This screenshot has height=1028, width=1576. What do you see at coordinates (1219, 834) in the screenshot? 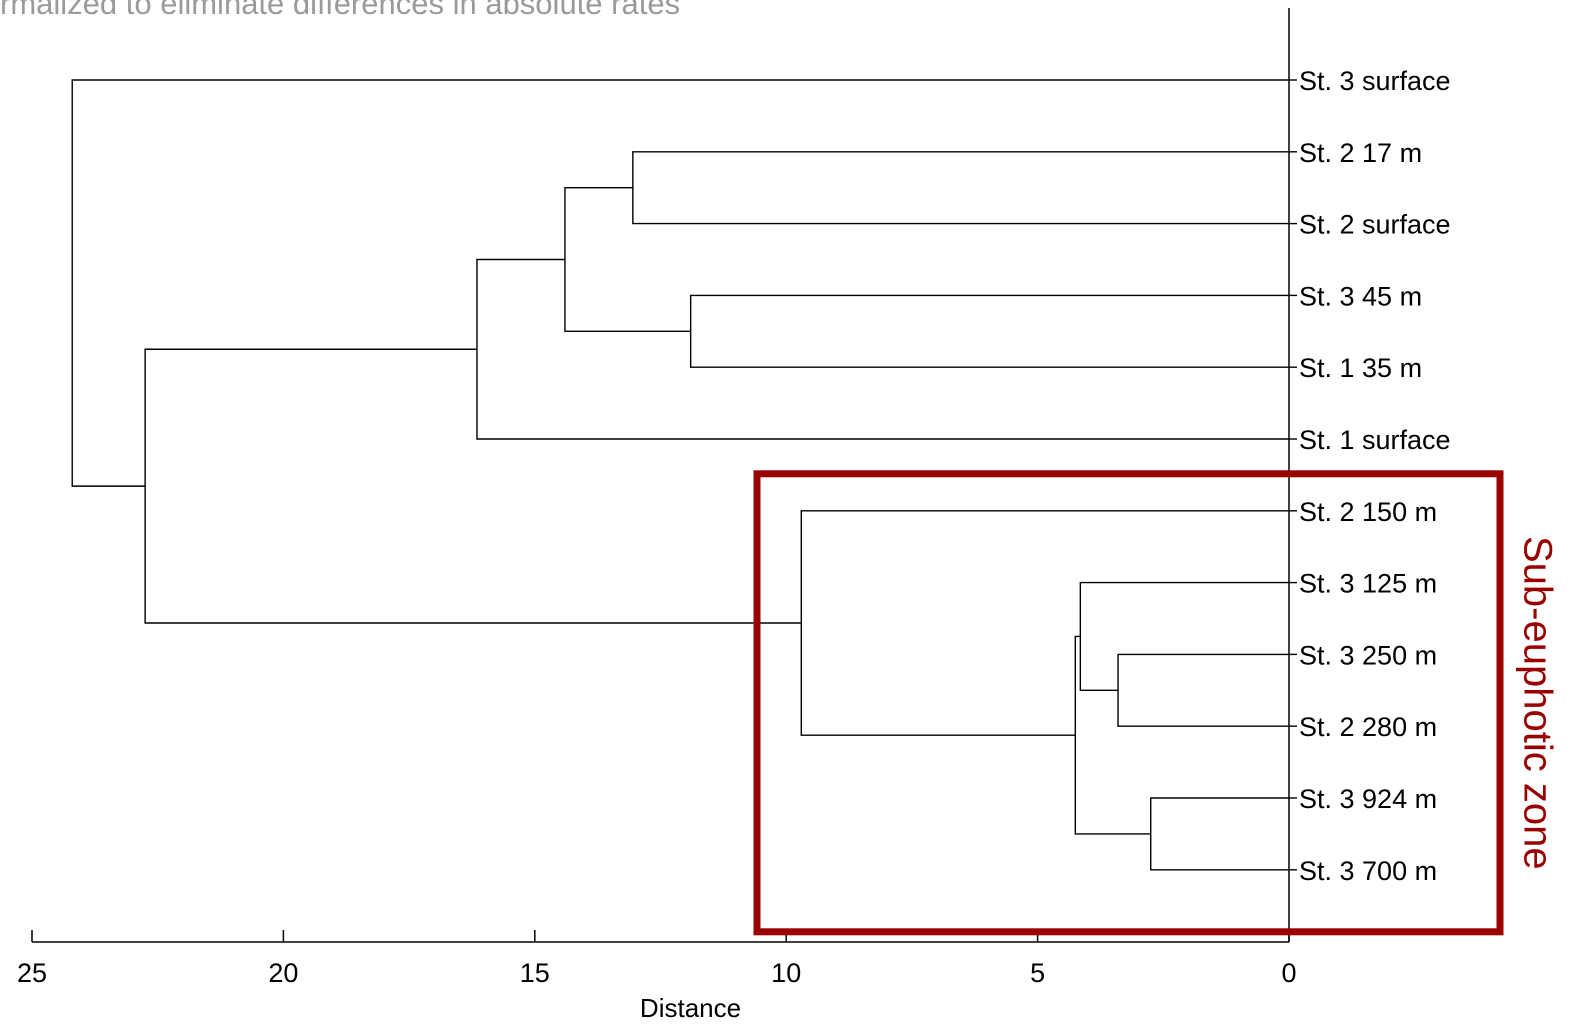
I see `dendrogram-link-m1` at bounding box center [1219, 834].